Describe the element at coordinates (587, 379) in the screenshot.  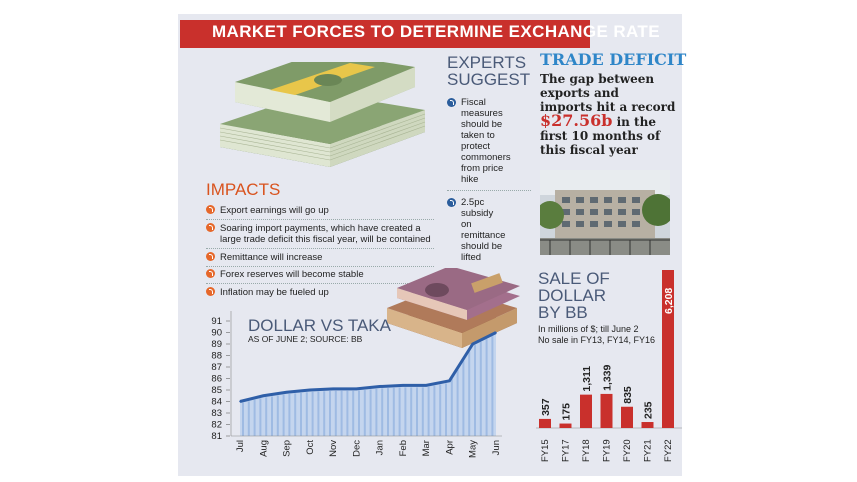
I see `bar-value-label: 1,311` at that location.